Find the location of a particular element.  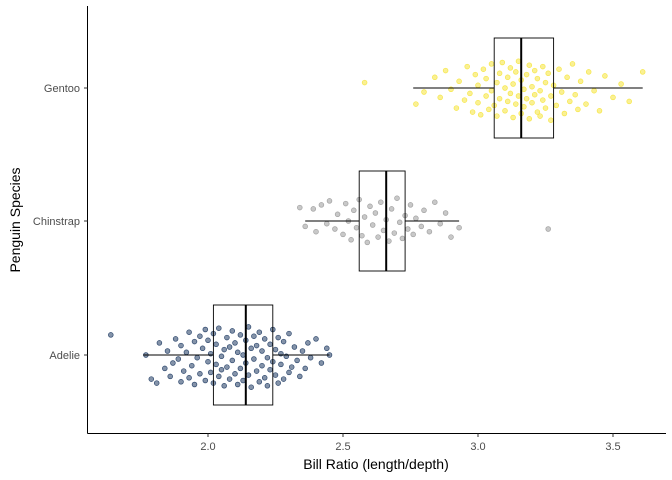

y-tick-label-adelie: Adelie is located at coordinates (64, 356).